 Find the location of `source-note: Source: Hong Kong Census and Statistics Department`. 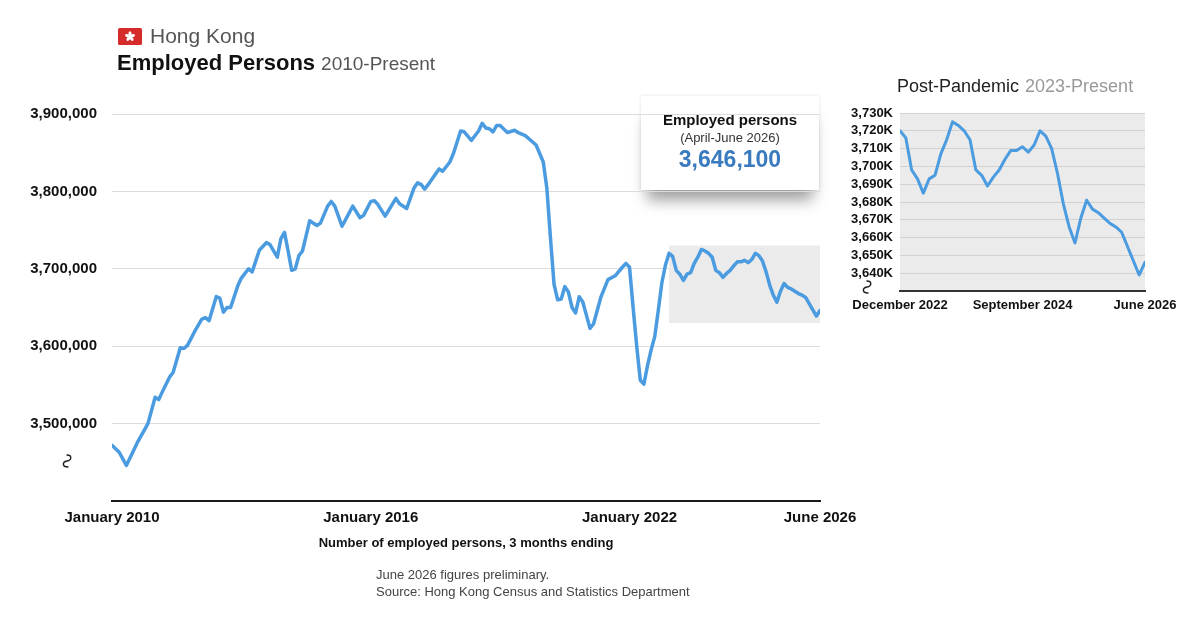

source-note: Source: Hong Kong Census and Statistics Department is located at coordinates (533, 591).